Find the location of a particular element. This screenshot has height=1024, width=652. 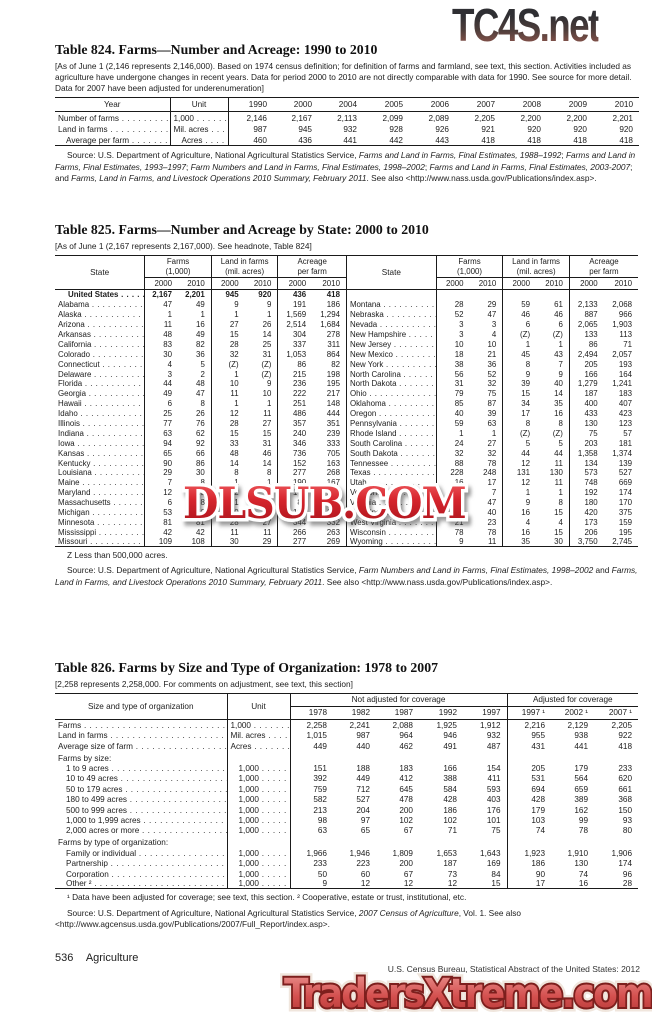

year-header: 2010 is located at coordinates (261, 284).